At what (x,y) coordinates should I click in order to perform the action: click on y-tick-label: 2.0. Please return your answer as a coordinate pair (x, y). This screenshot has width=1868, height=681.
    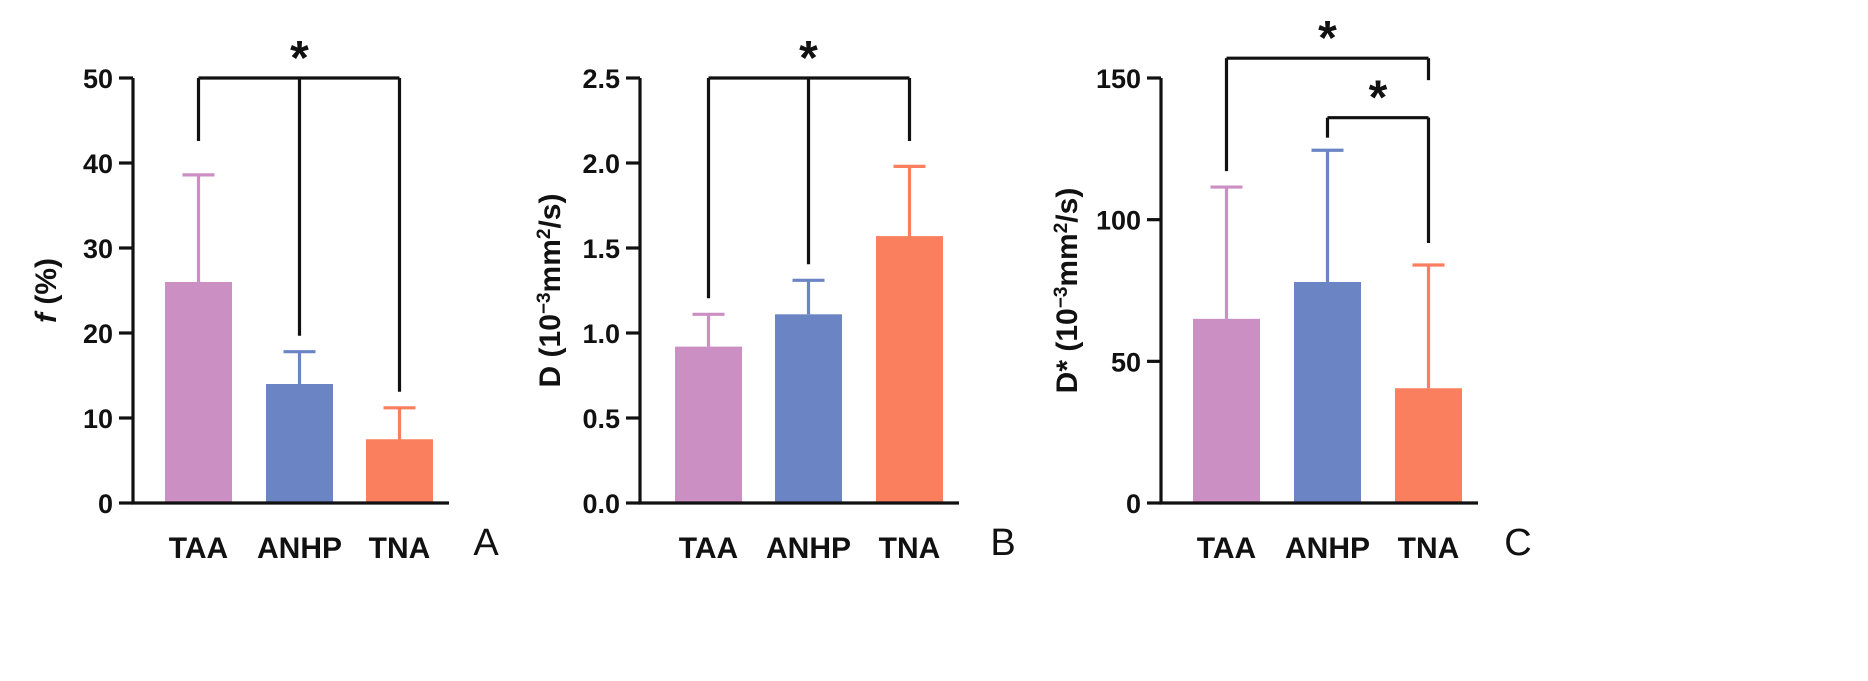
    Looking at the image, I should click on (601, 164).